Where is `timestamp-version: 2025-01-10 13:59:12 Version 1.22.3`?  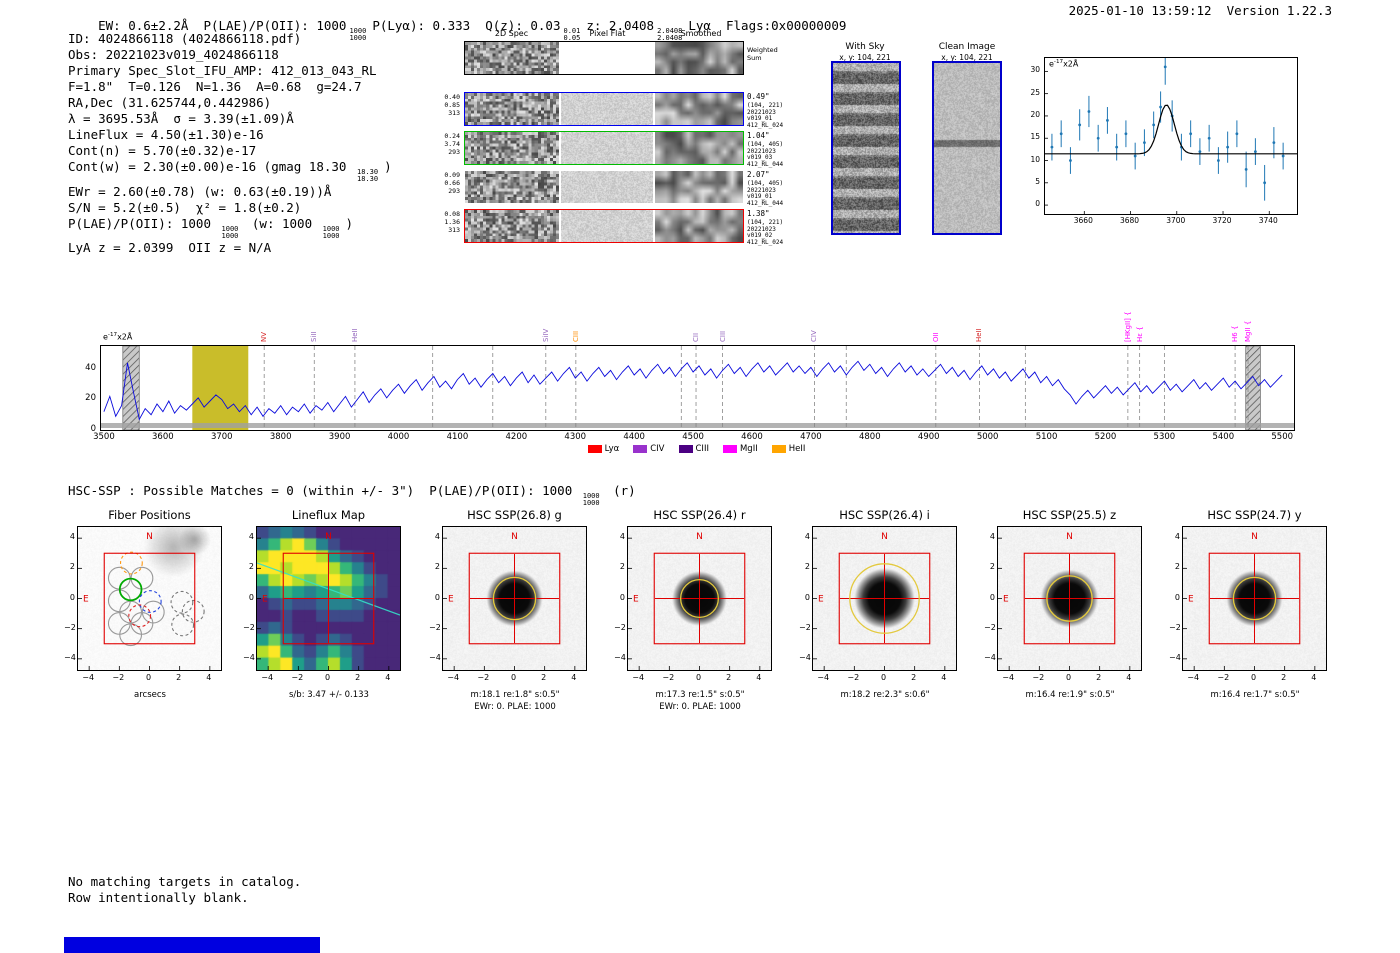
timestamp-version: 2025-01-10 13:59:12 Version 1.22.3 is located at coordinates (1200, 10).